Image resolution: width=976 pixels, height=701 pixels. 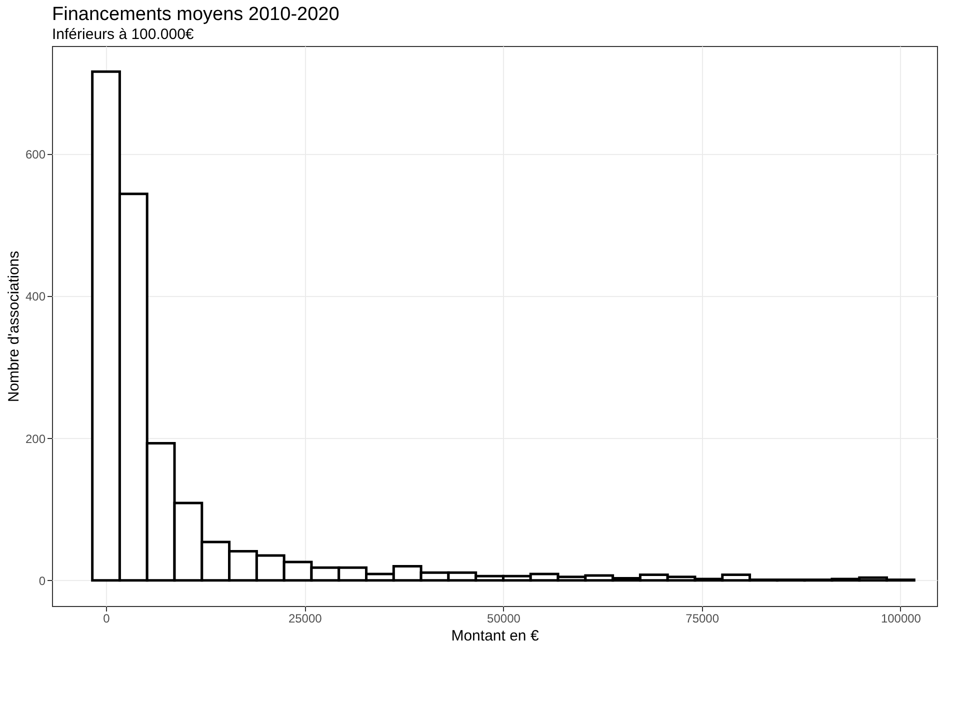 What do you see at coordinates (703, 619) in the screenshot?
I see `x-tick-label: 75000` at bounding box center [703, 619].